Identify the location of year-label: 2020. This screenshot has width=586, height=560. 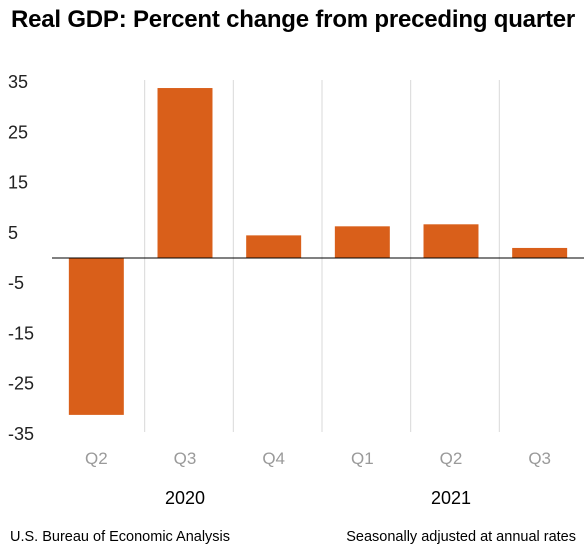
(185, 498).